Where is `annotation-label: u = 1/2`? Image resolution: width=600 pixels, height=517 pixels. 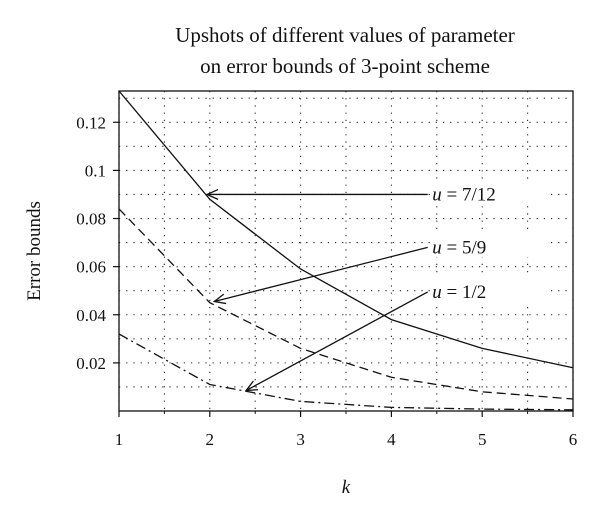 annotation-label: u = 1/2 is located at coordinates (459, 292).